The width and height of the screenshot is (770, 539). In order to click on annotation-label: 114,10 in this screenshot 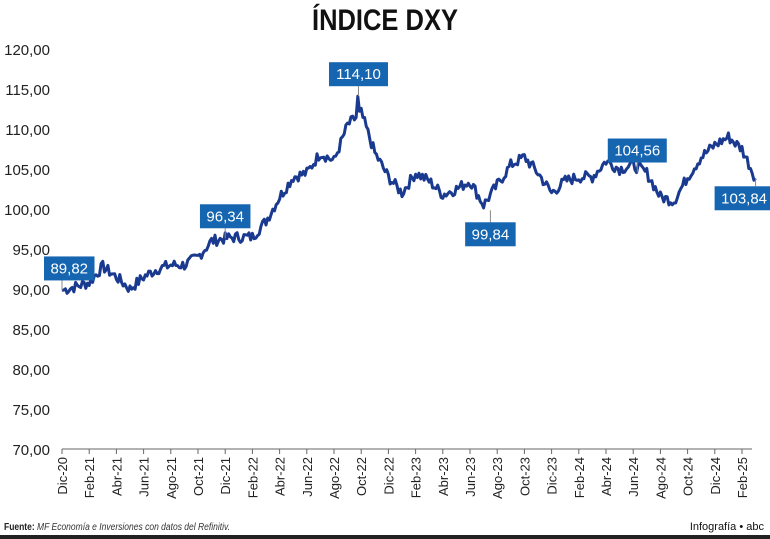, I will do `click(358, 74)`.